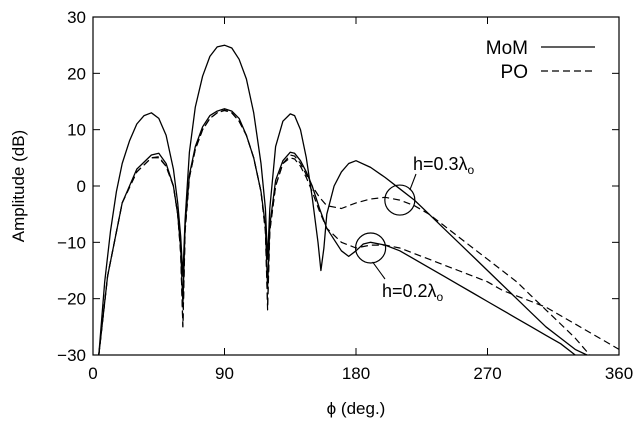 The height and width of the screenshot is (422, 637). Describe the element at coordinates (76, 73) in the screenshot. I see `y-tick-label: 20` at that location.